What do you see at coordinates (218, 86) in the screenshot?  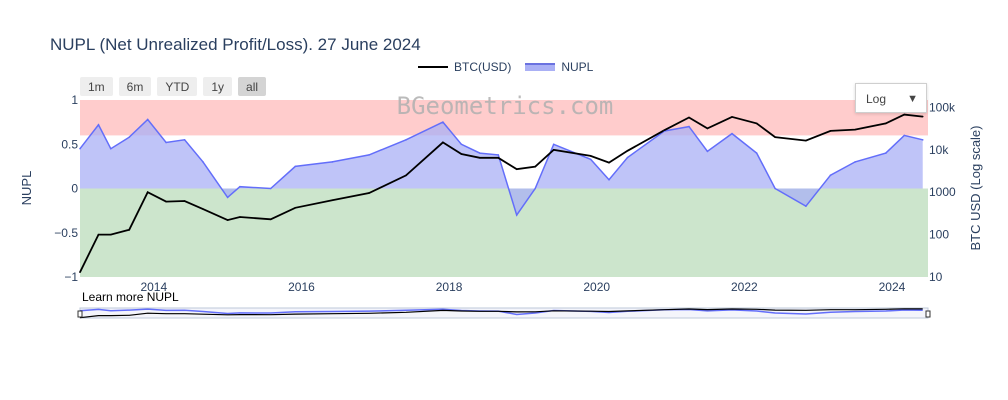 I see `range-1y-button: 1y` at bounding box center [218, 86].